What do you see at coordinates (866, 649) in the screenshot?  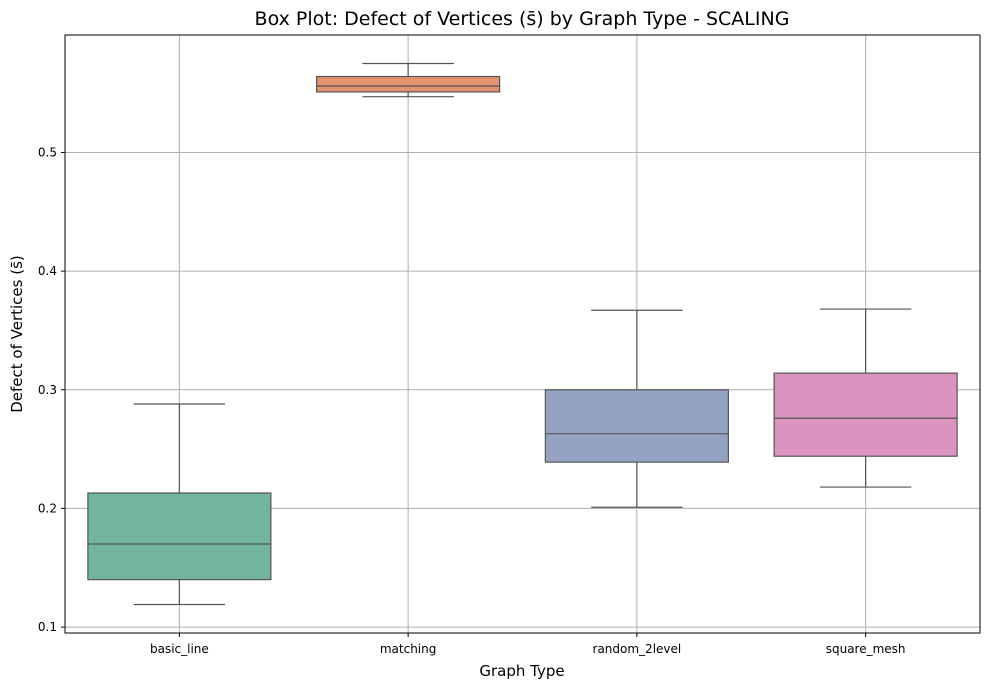 I see `x-tick-label: square_mesh` at bounding box center [866, 649].